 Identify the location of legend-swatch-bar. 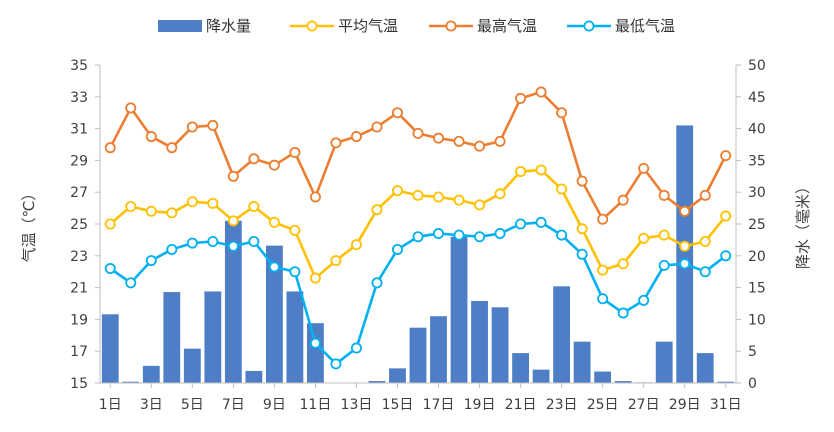
(180, 26).